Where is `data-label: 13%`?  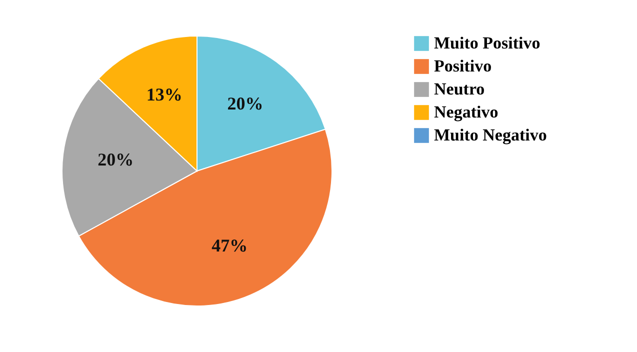
data-label: 13% is located at coordinates (164, 94).